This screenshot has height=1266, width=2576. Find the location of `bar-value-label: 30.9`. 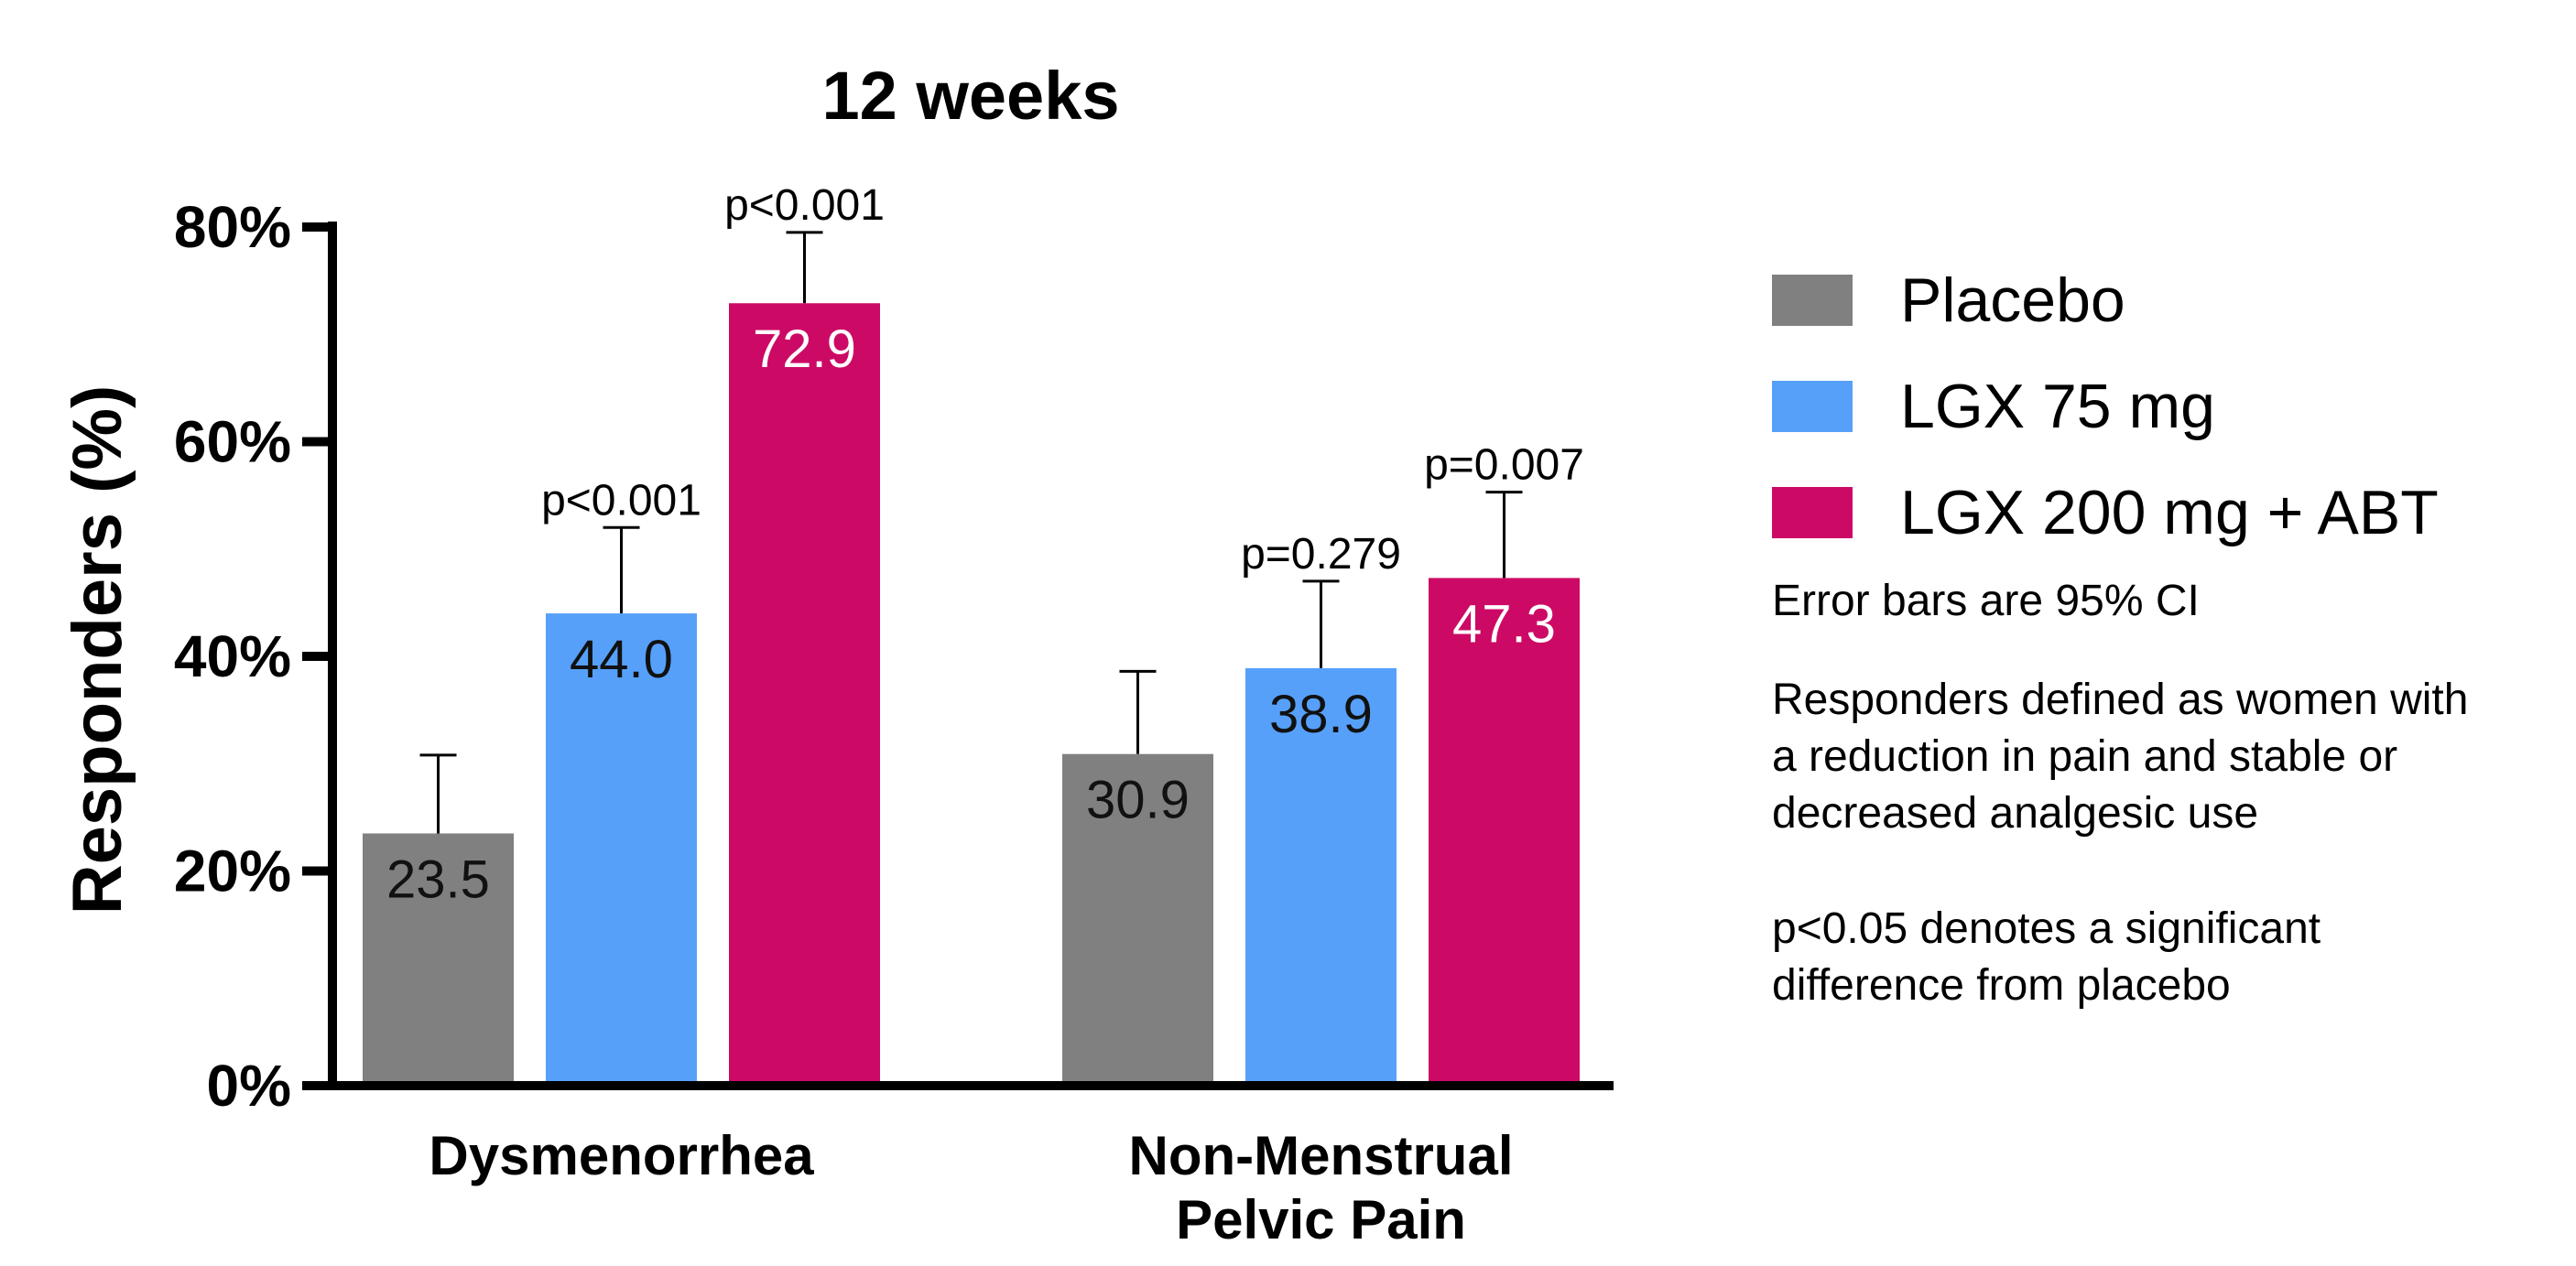

bar-value-label: 30.9 is located at coordinates (1138, 800).